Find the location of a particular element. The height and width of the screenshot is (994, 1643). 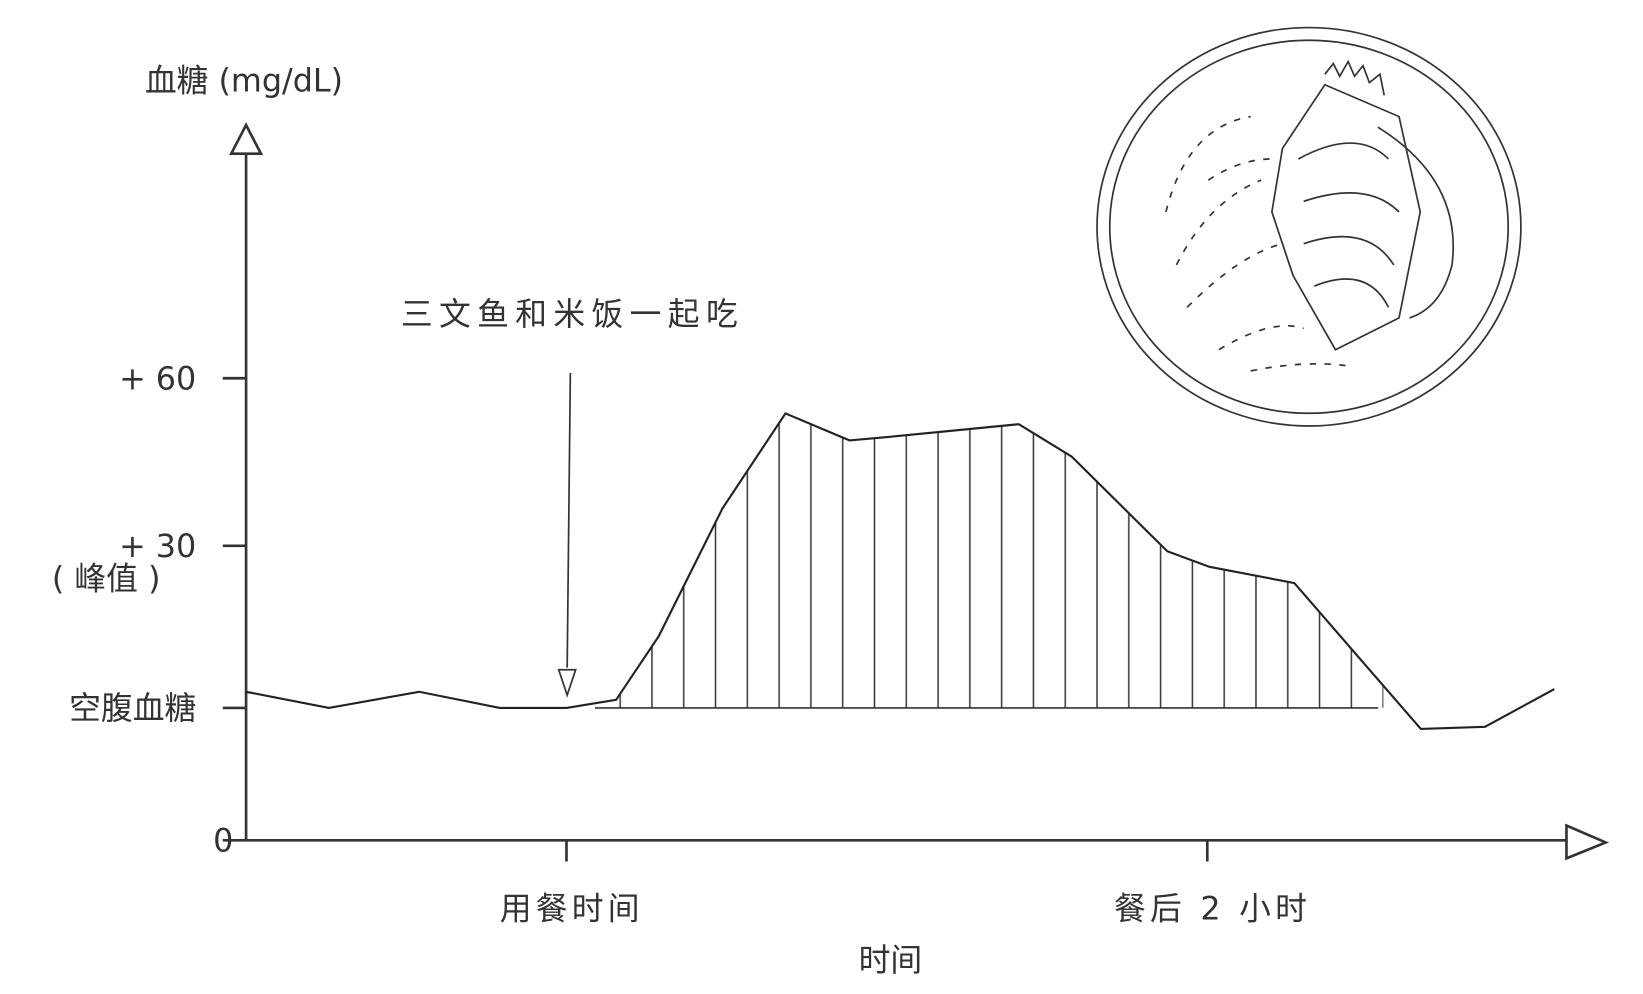

x-axis-title: 时间 is located at coordinates (891, 960).